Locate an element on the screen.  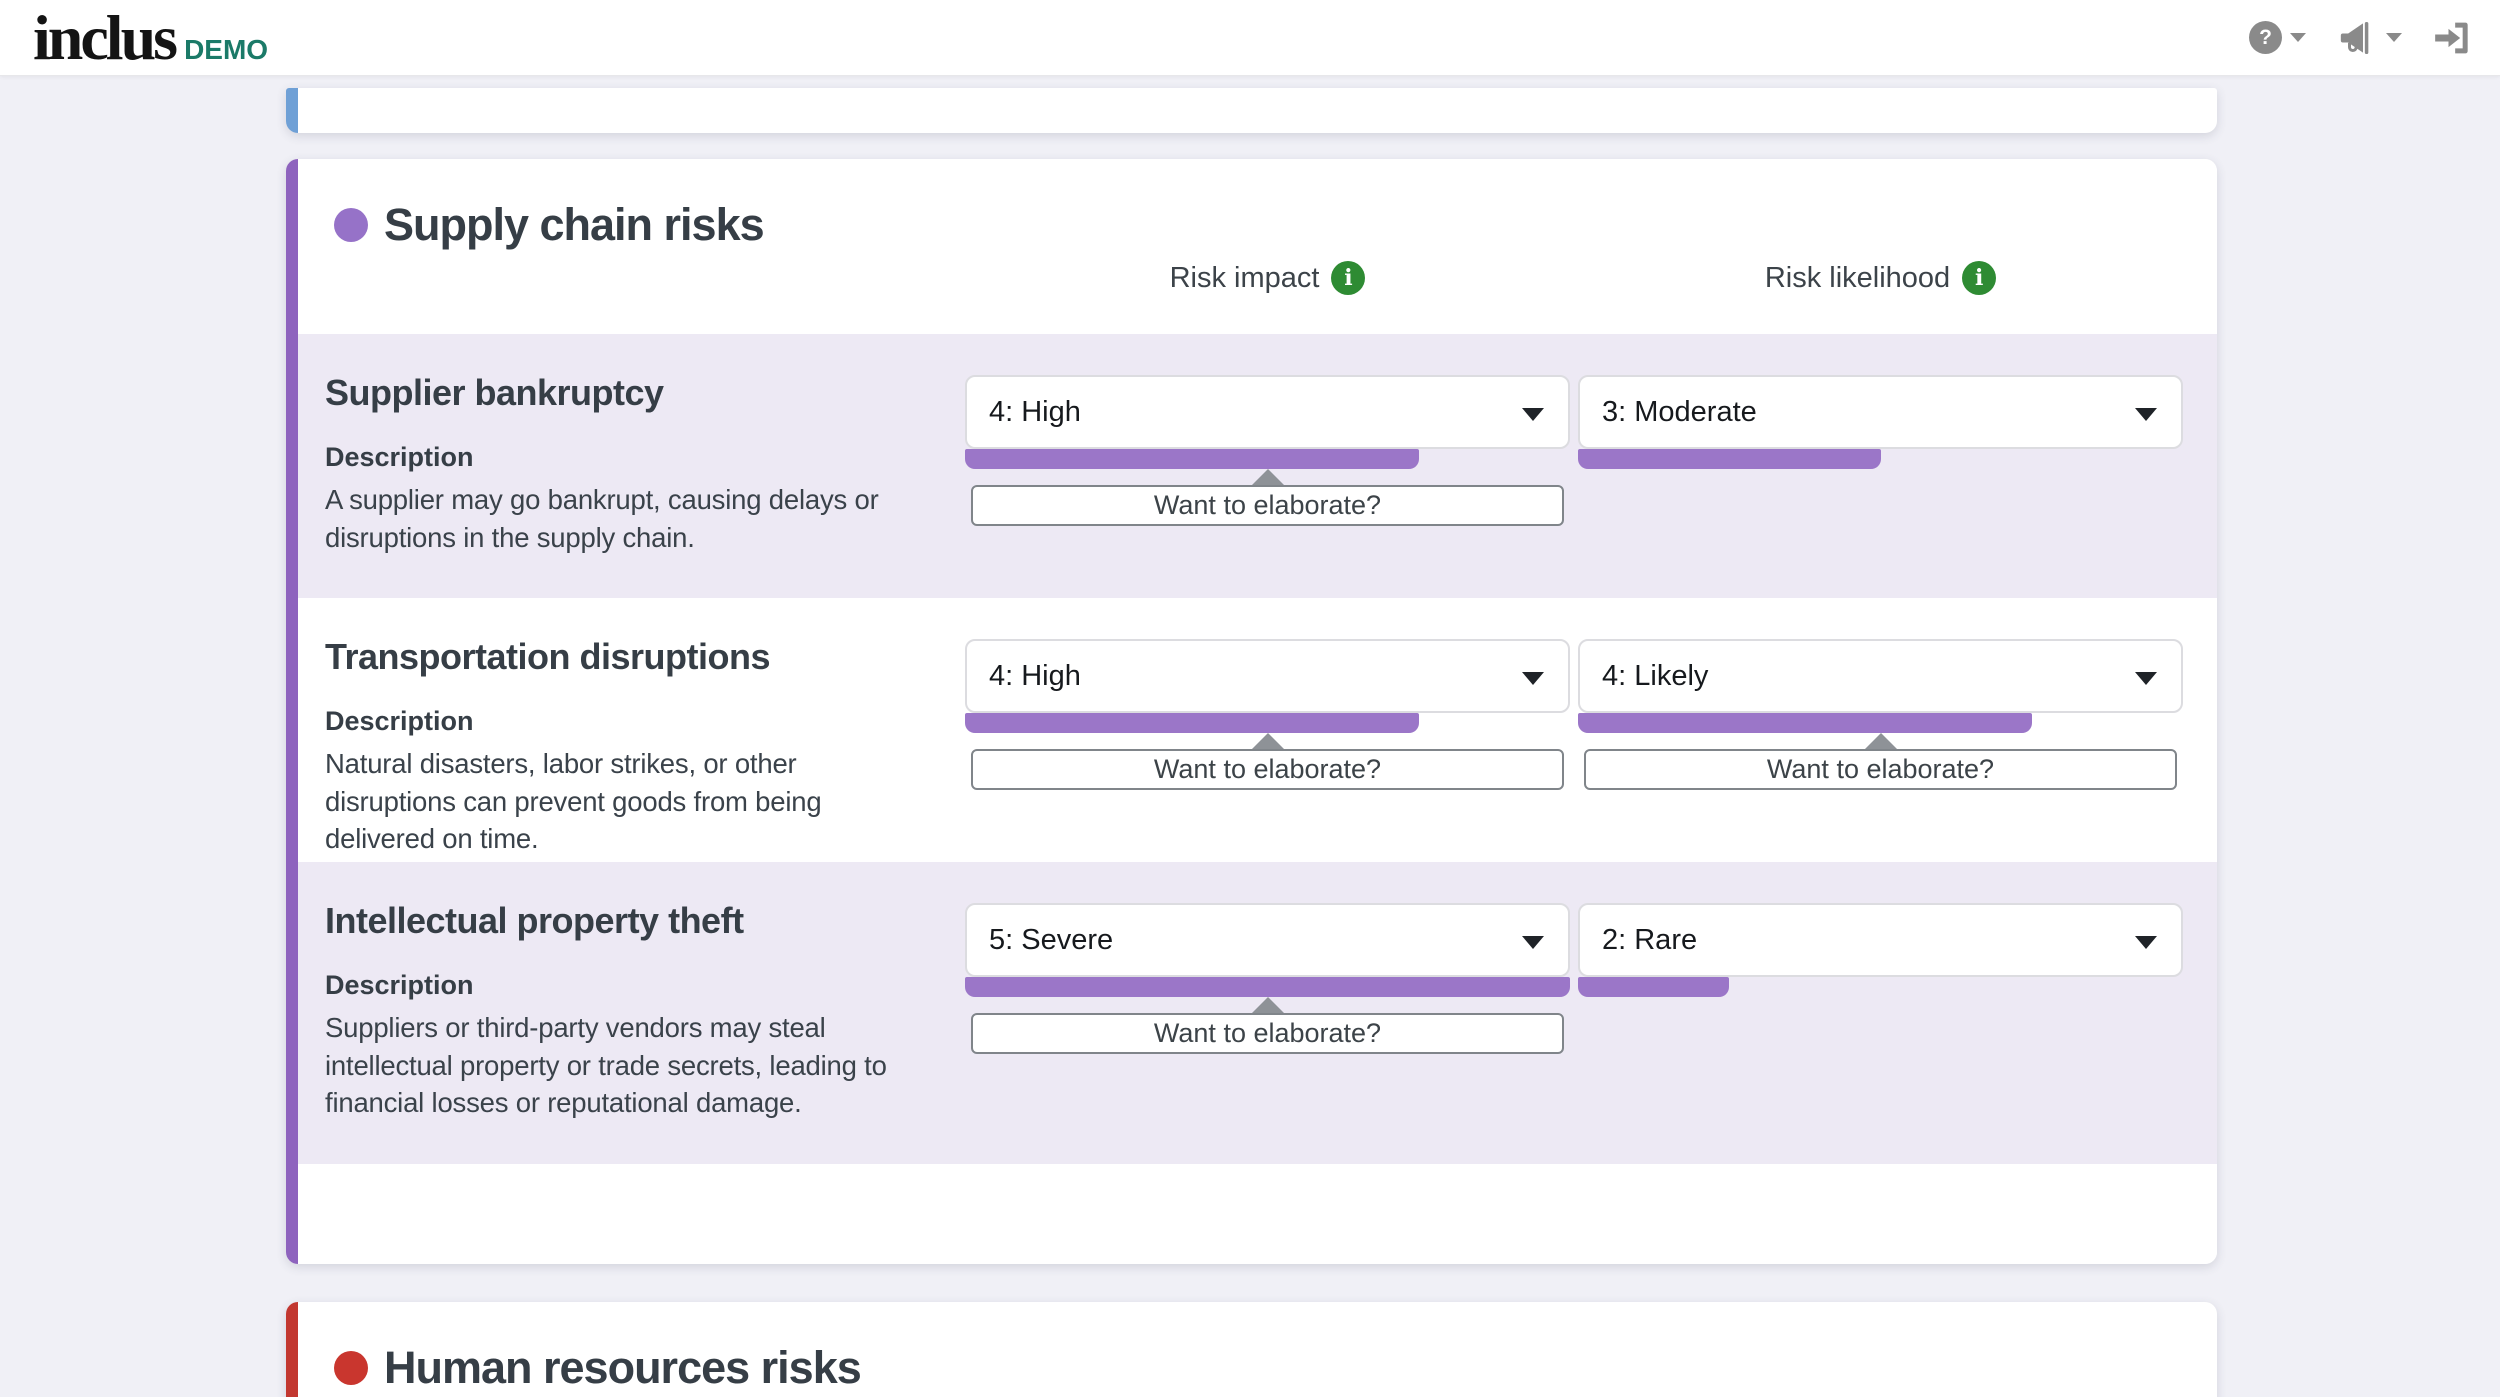
impact-select: 5: Severe is located at coordinates (1267, 940).